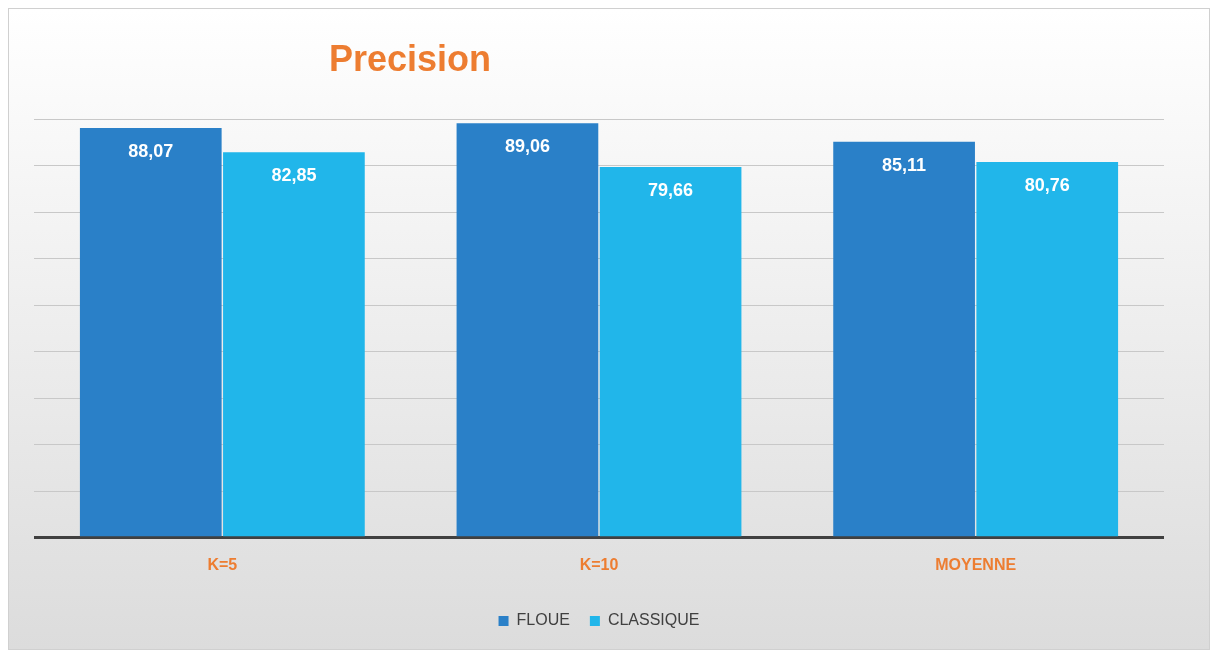  What do you see at coordinates (151, 150) in the screenshot?
I see `data-label: 88,07` at bounding box center [151, 150].